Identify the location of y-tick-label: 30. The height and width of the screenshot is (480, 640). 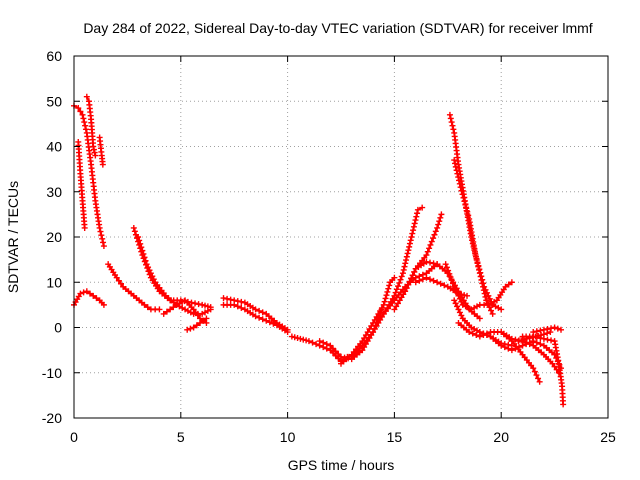
(54, 192).